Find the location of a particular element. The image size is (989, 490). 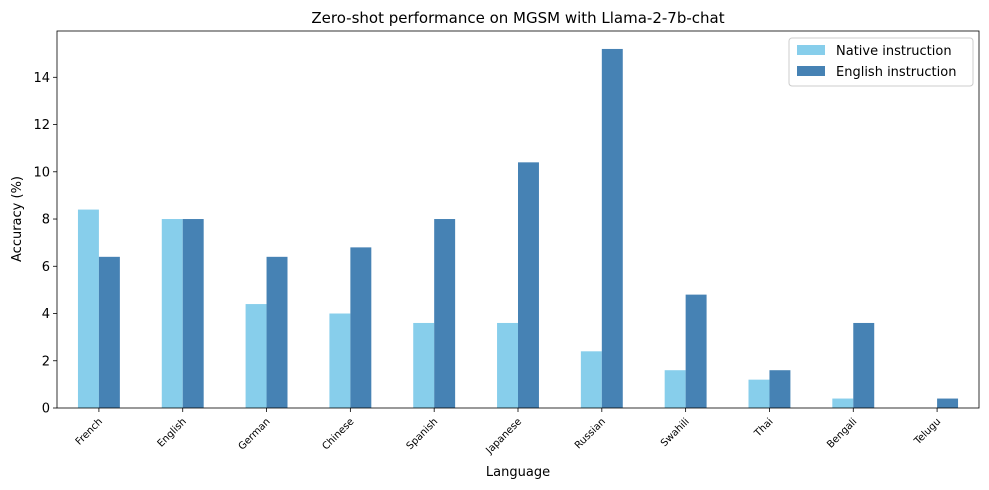

y-tick-label: 6 is located at coordinates (46, 267).